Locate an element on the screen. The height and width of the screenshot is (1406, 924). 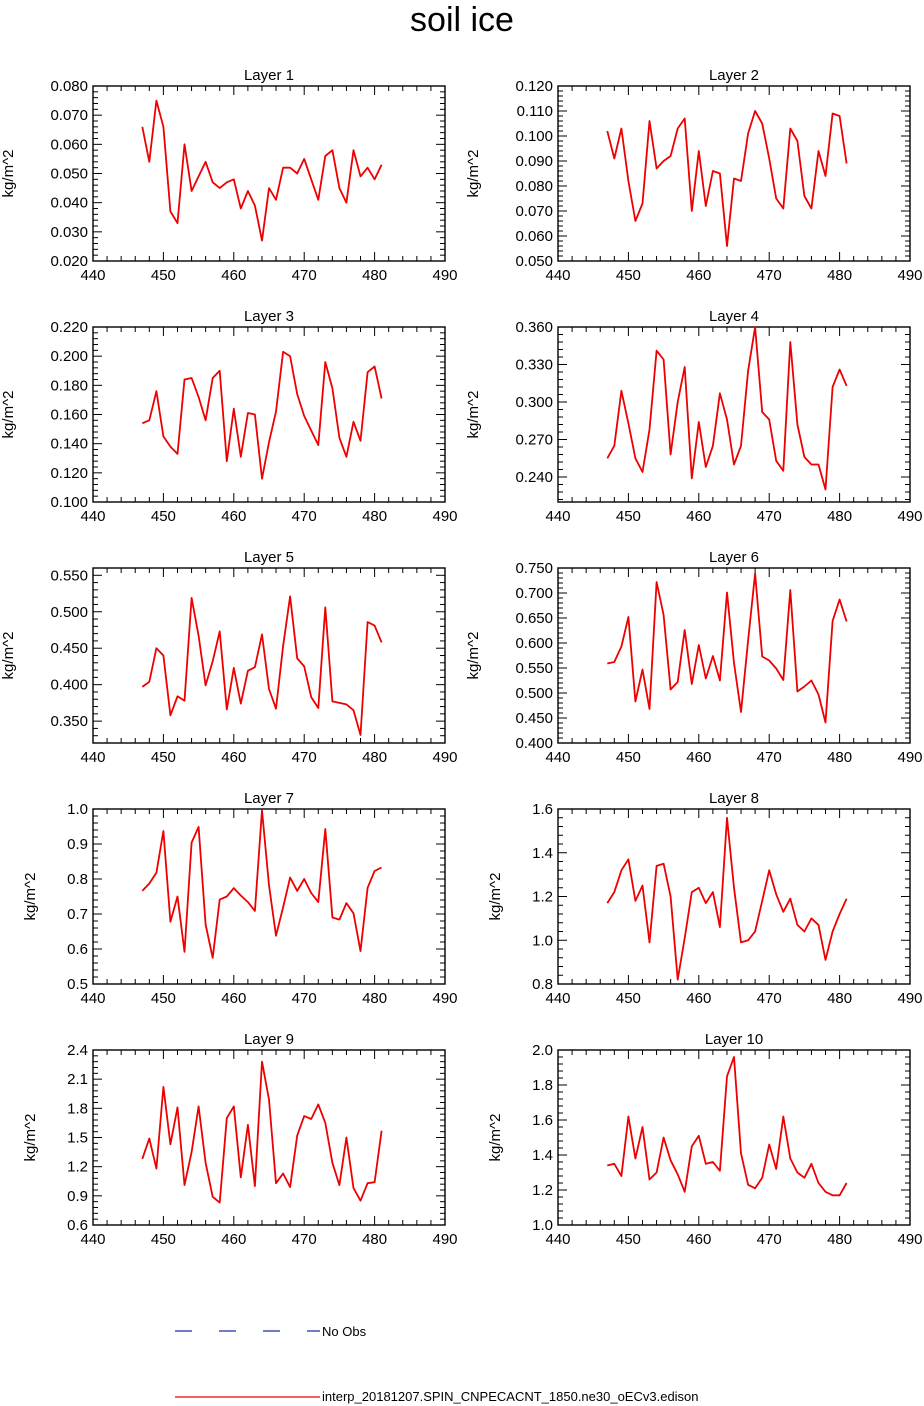
y-tick-label: 0.360 is located at coordinates (534, 327).